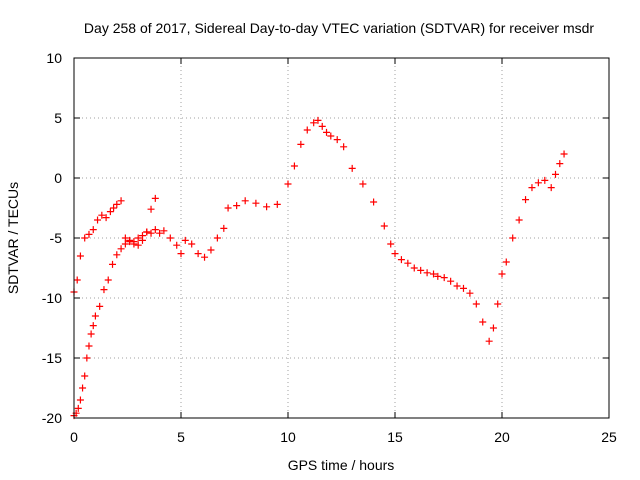  What do you see at coordinates (58, 178) in the screenshot?
I see `y-tick-label: 0` at bounding box center [58, 178].